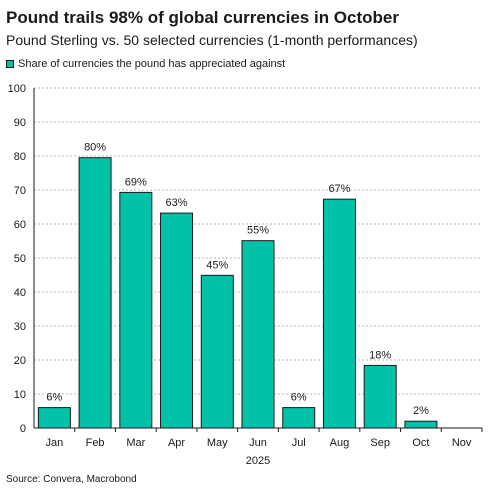  What do you see at coordinates (380, 443) in the screenshot?
I see `x-tick-label: Sep` at bounding box center [380, 443].